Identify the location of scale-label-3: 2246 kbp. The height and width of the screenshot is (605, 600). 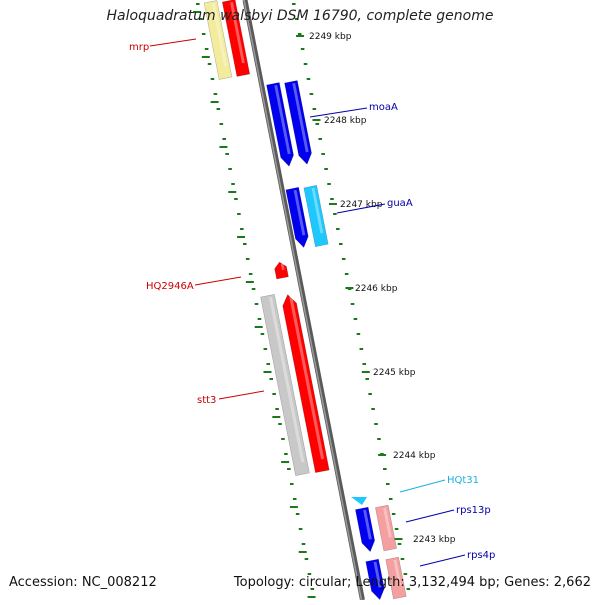
(376, 289).